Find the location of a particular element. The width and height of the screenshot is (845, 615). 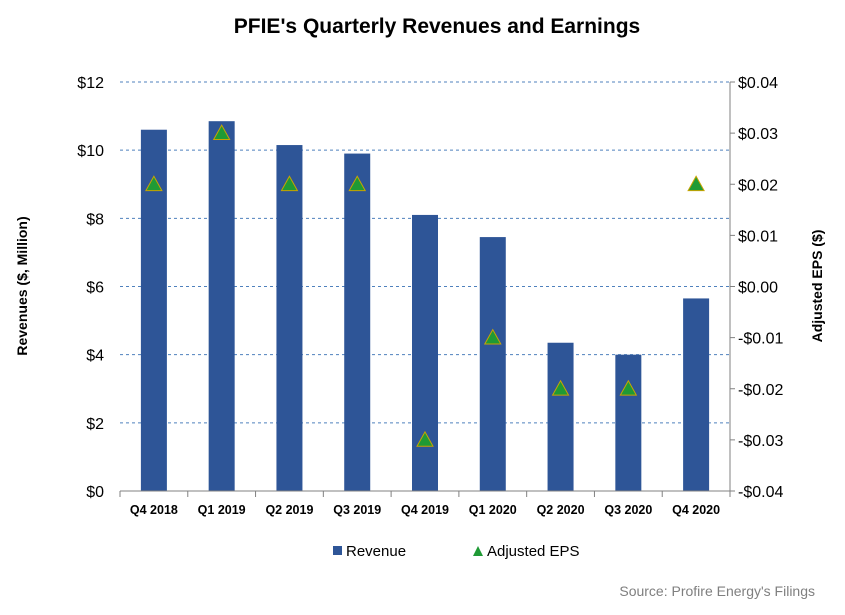

x-tick-label: Q3 2019 is located at coordinates (357, 510).